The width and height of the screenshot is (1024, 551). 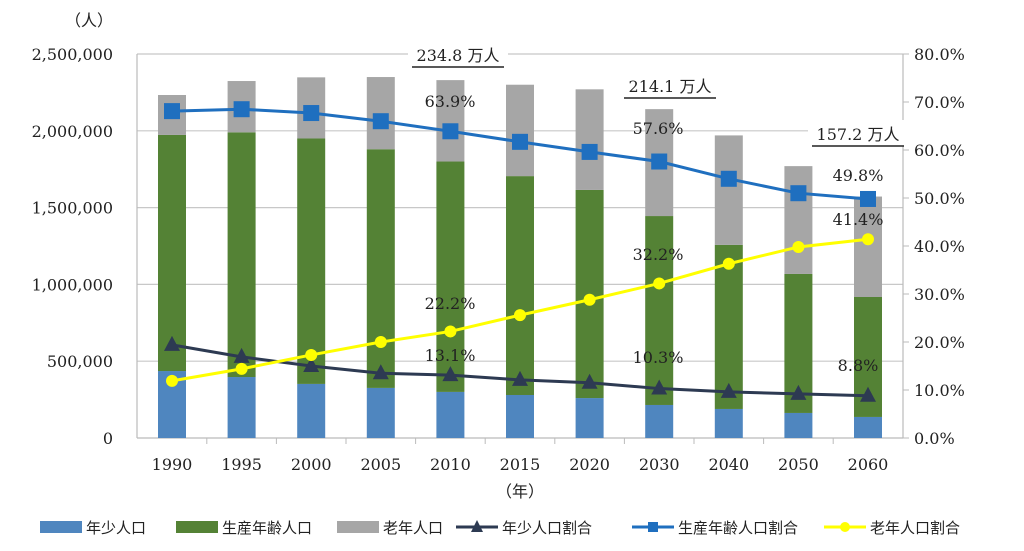 What do you see at coordinates (868, 464) in the screenshot?
I see `x-tick-label: 2060` at bounding box center [868, 464].